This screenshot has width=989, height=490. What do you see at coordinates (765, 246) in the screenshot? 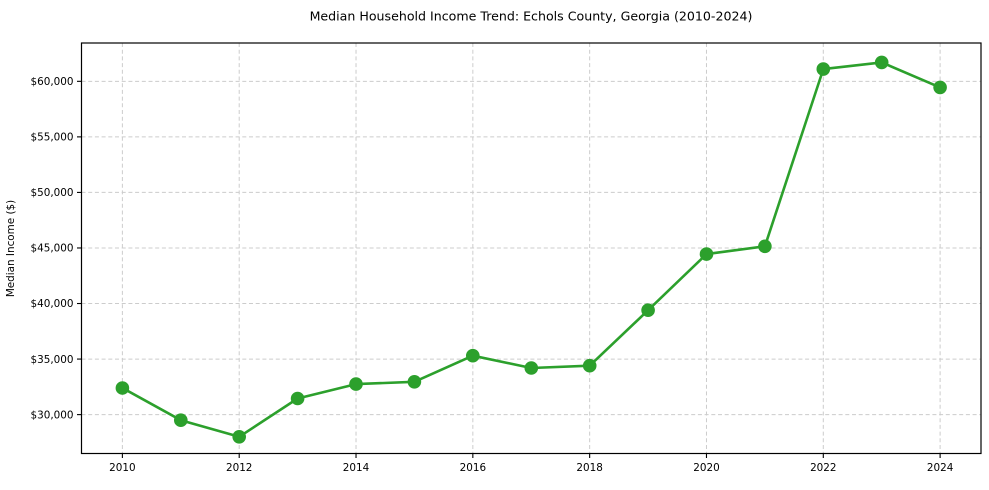
I see `data-point-2021` at bounding box center [765, 246].